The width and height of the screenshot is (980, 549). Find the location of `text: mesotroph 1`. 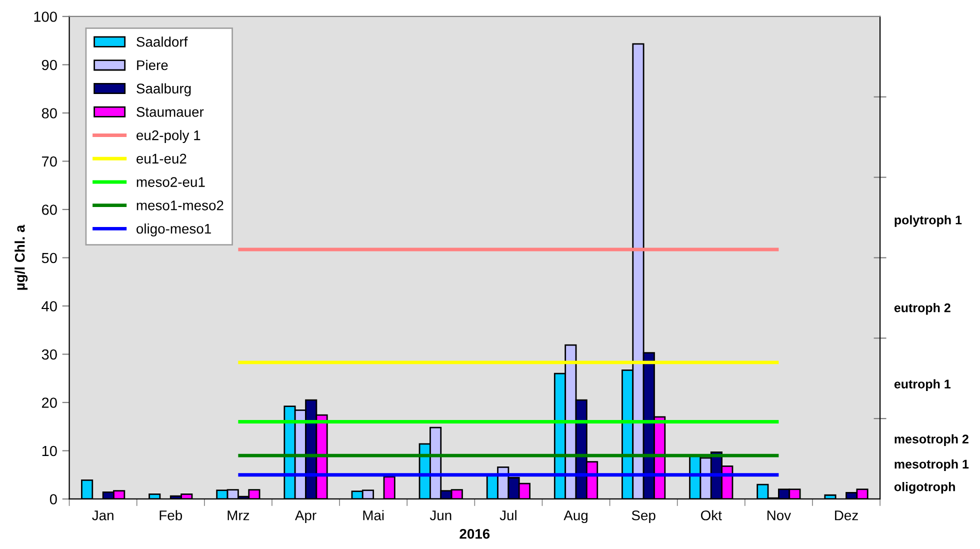

text: mesotroph 1 is located at coordinates (931, 465).